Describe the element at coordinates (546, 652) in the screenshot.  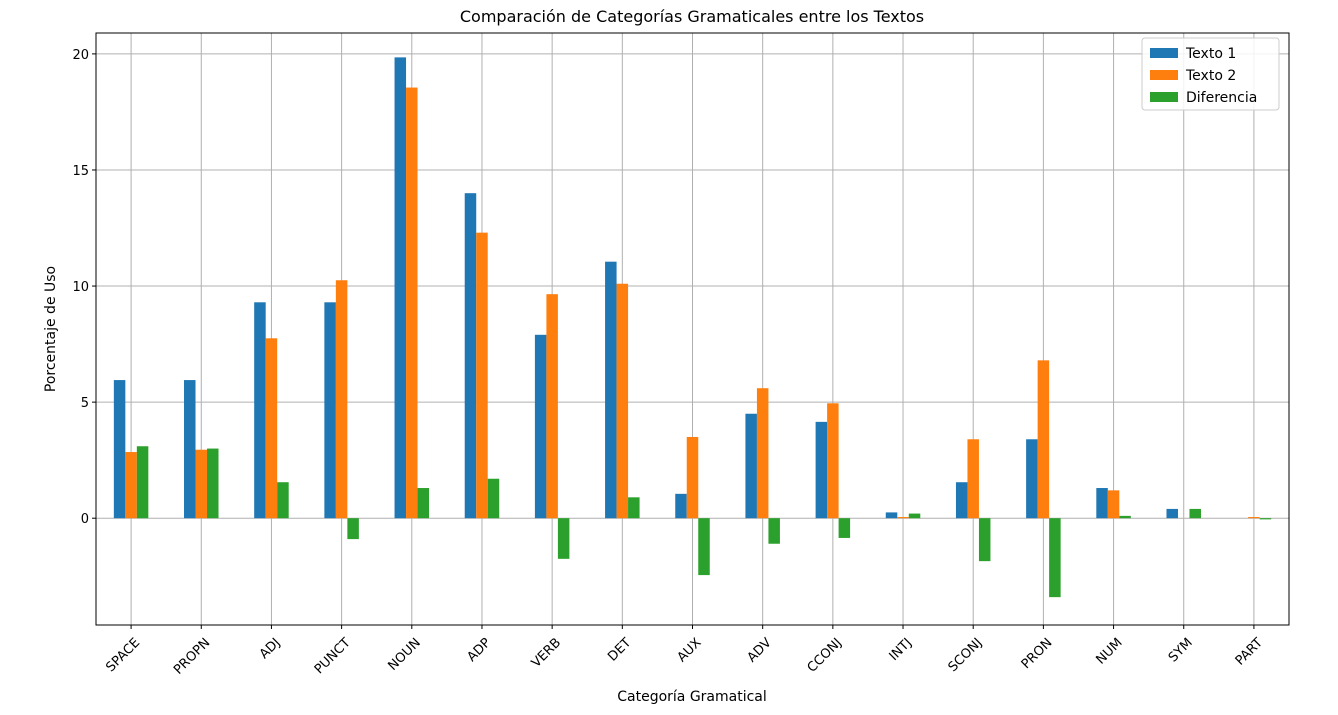
I see `x-tick-label: VERB` at that location.